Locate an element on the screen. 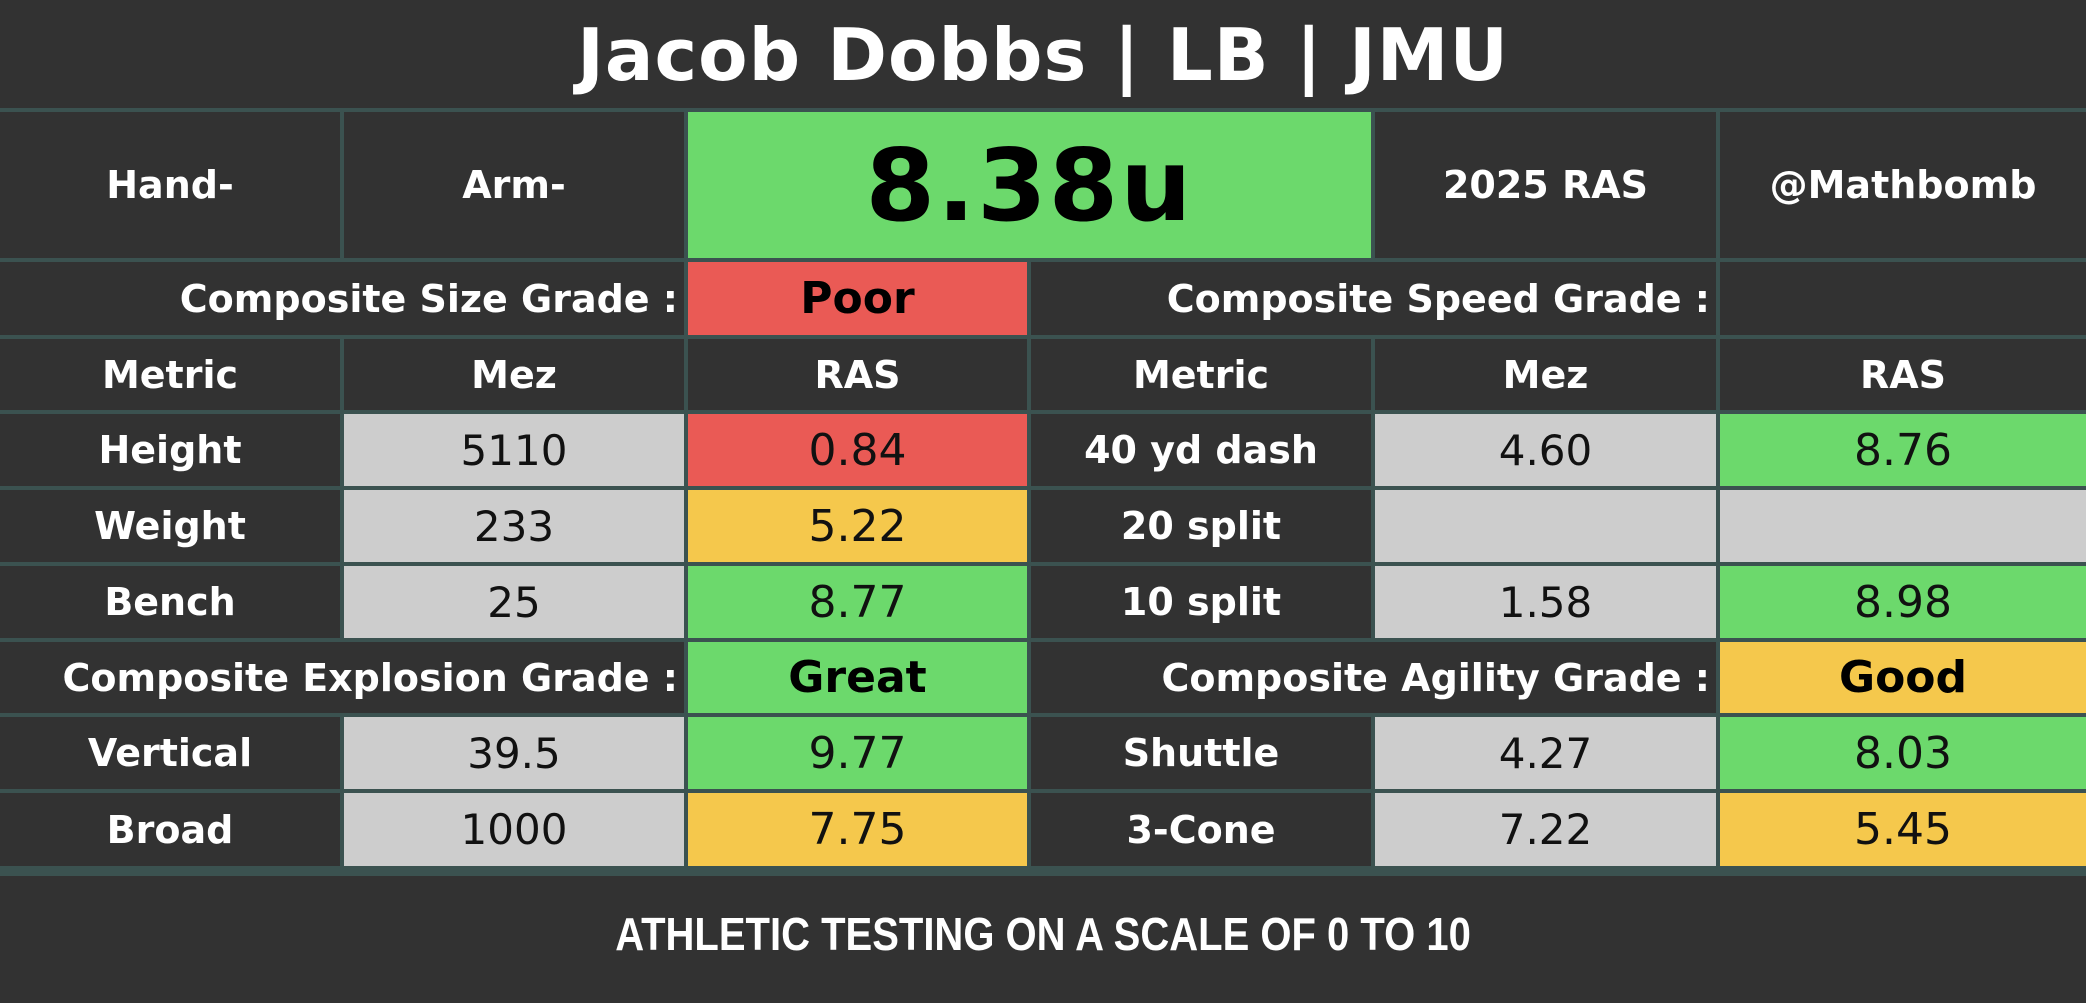 The height and width of the screenshot is (1003, 2086). hand-size-cell: Hand- is located at coordinates (170, 185).